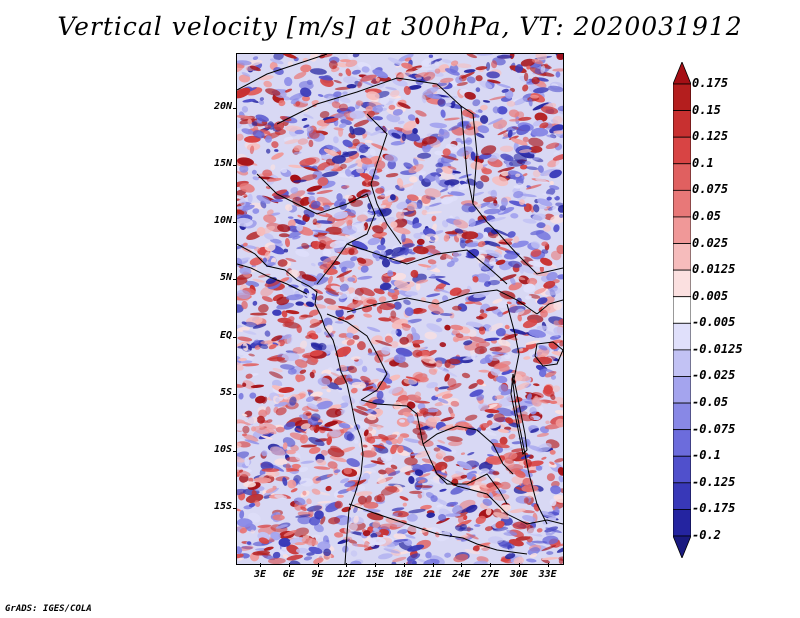 The height and width of the screenshot is (618, 800). I want to click on lat-tick-label: 5N, so click(225, 278).